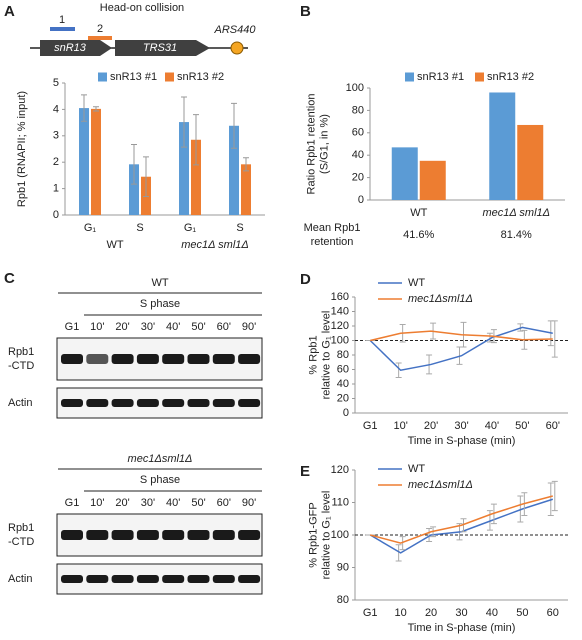 Image resolution: width=582 pixels, height=640 pixels. I want to click on y-tick-label: 3, so click(56, 136).